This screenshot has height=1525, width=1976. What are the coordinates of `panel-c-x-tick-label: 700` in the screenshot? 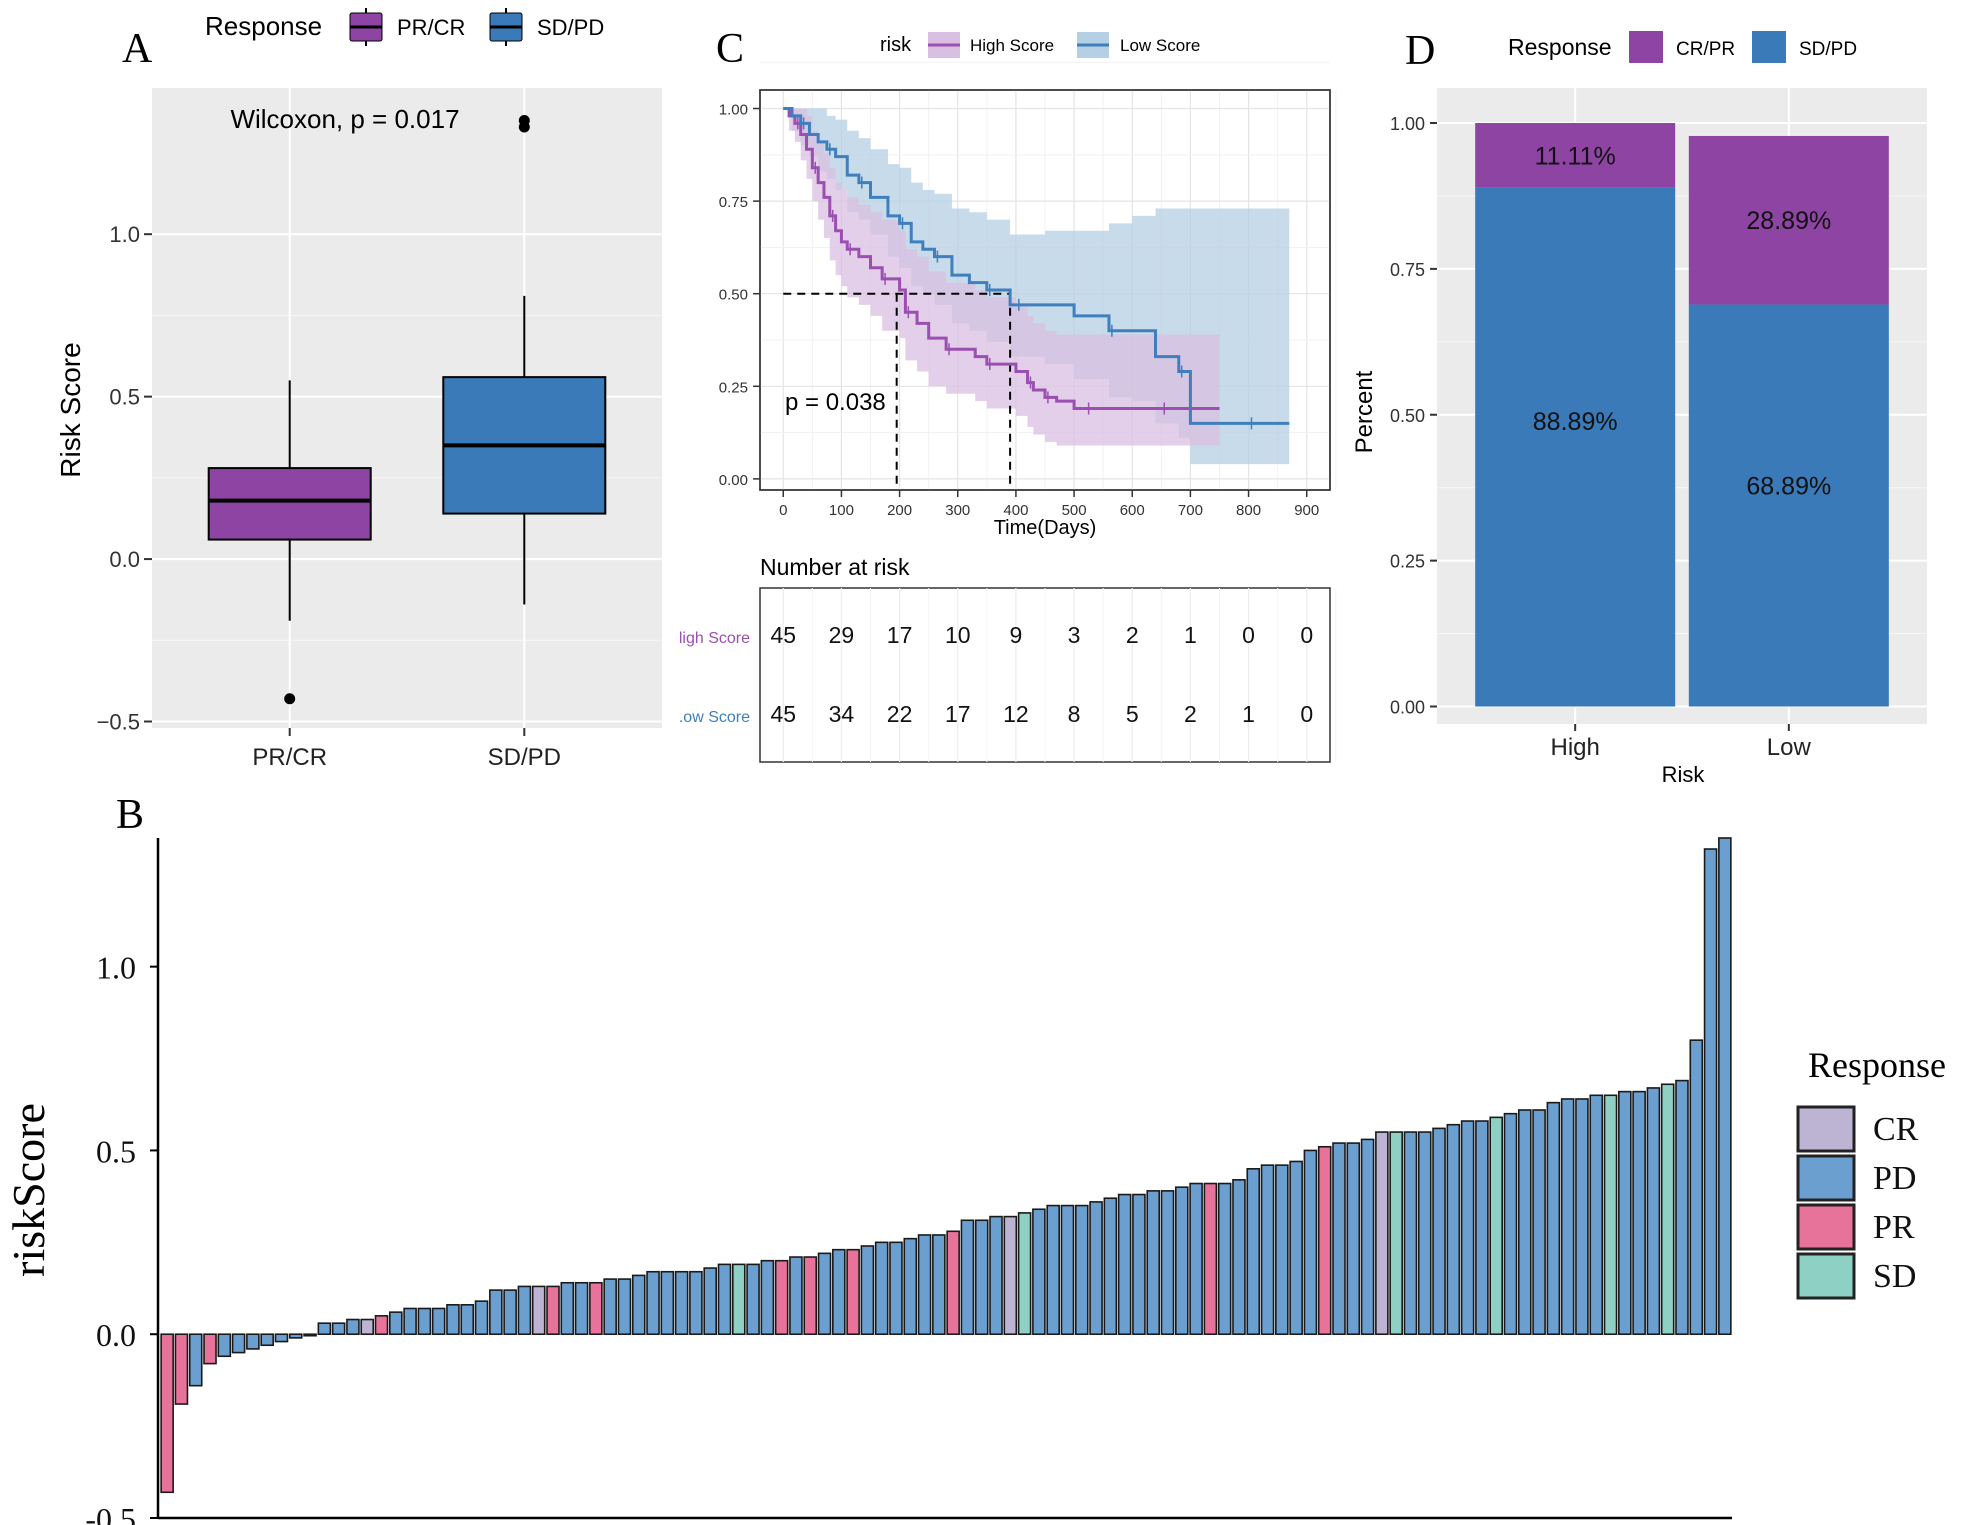 It's located at (1190, 510).